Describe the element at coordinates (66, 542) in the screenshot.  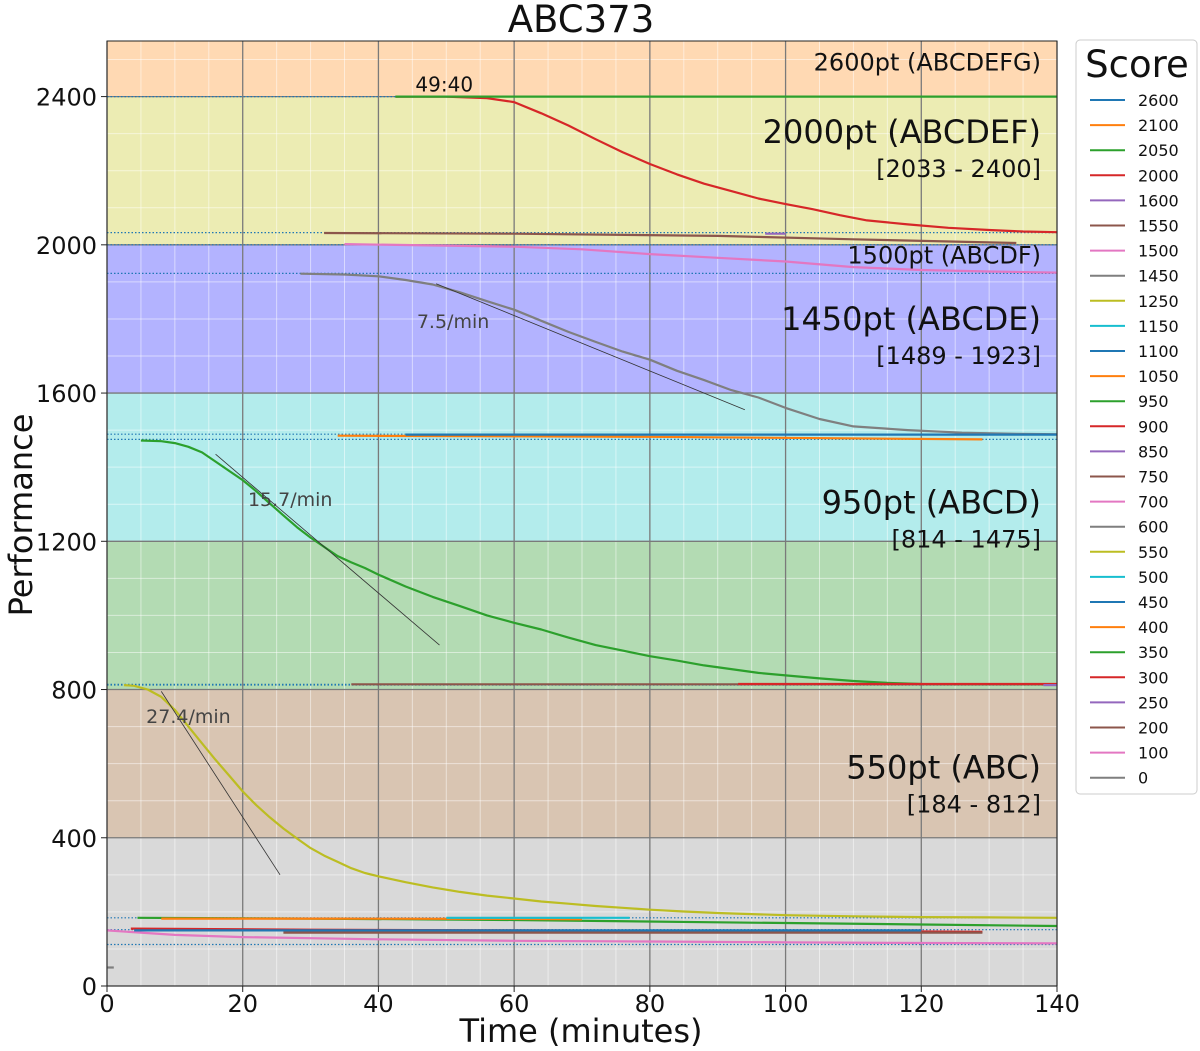
I see `y-tick-label: 1200` at that location.